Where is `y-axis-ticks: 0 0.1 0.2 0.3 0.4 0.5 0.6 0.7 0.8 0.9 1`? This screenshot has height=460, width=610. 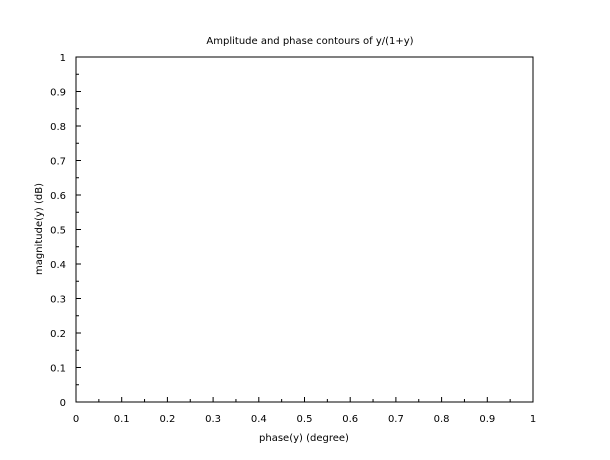 y-axis-ticks: 0 0.1 0.2 0.3 0.4 0.5 0.6 0.7 0.8 0.9 1 is located at coordinates (65, 231).